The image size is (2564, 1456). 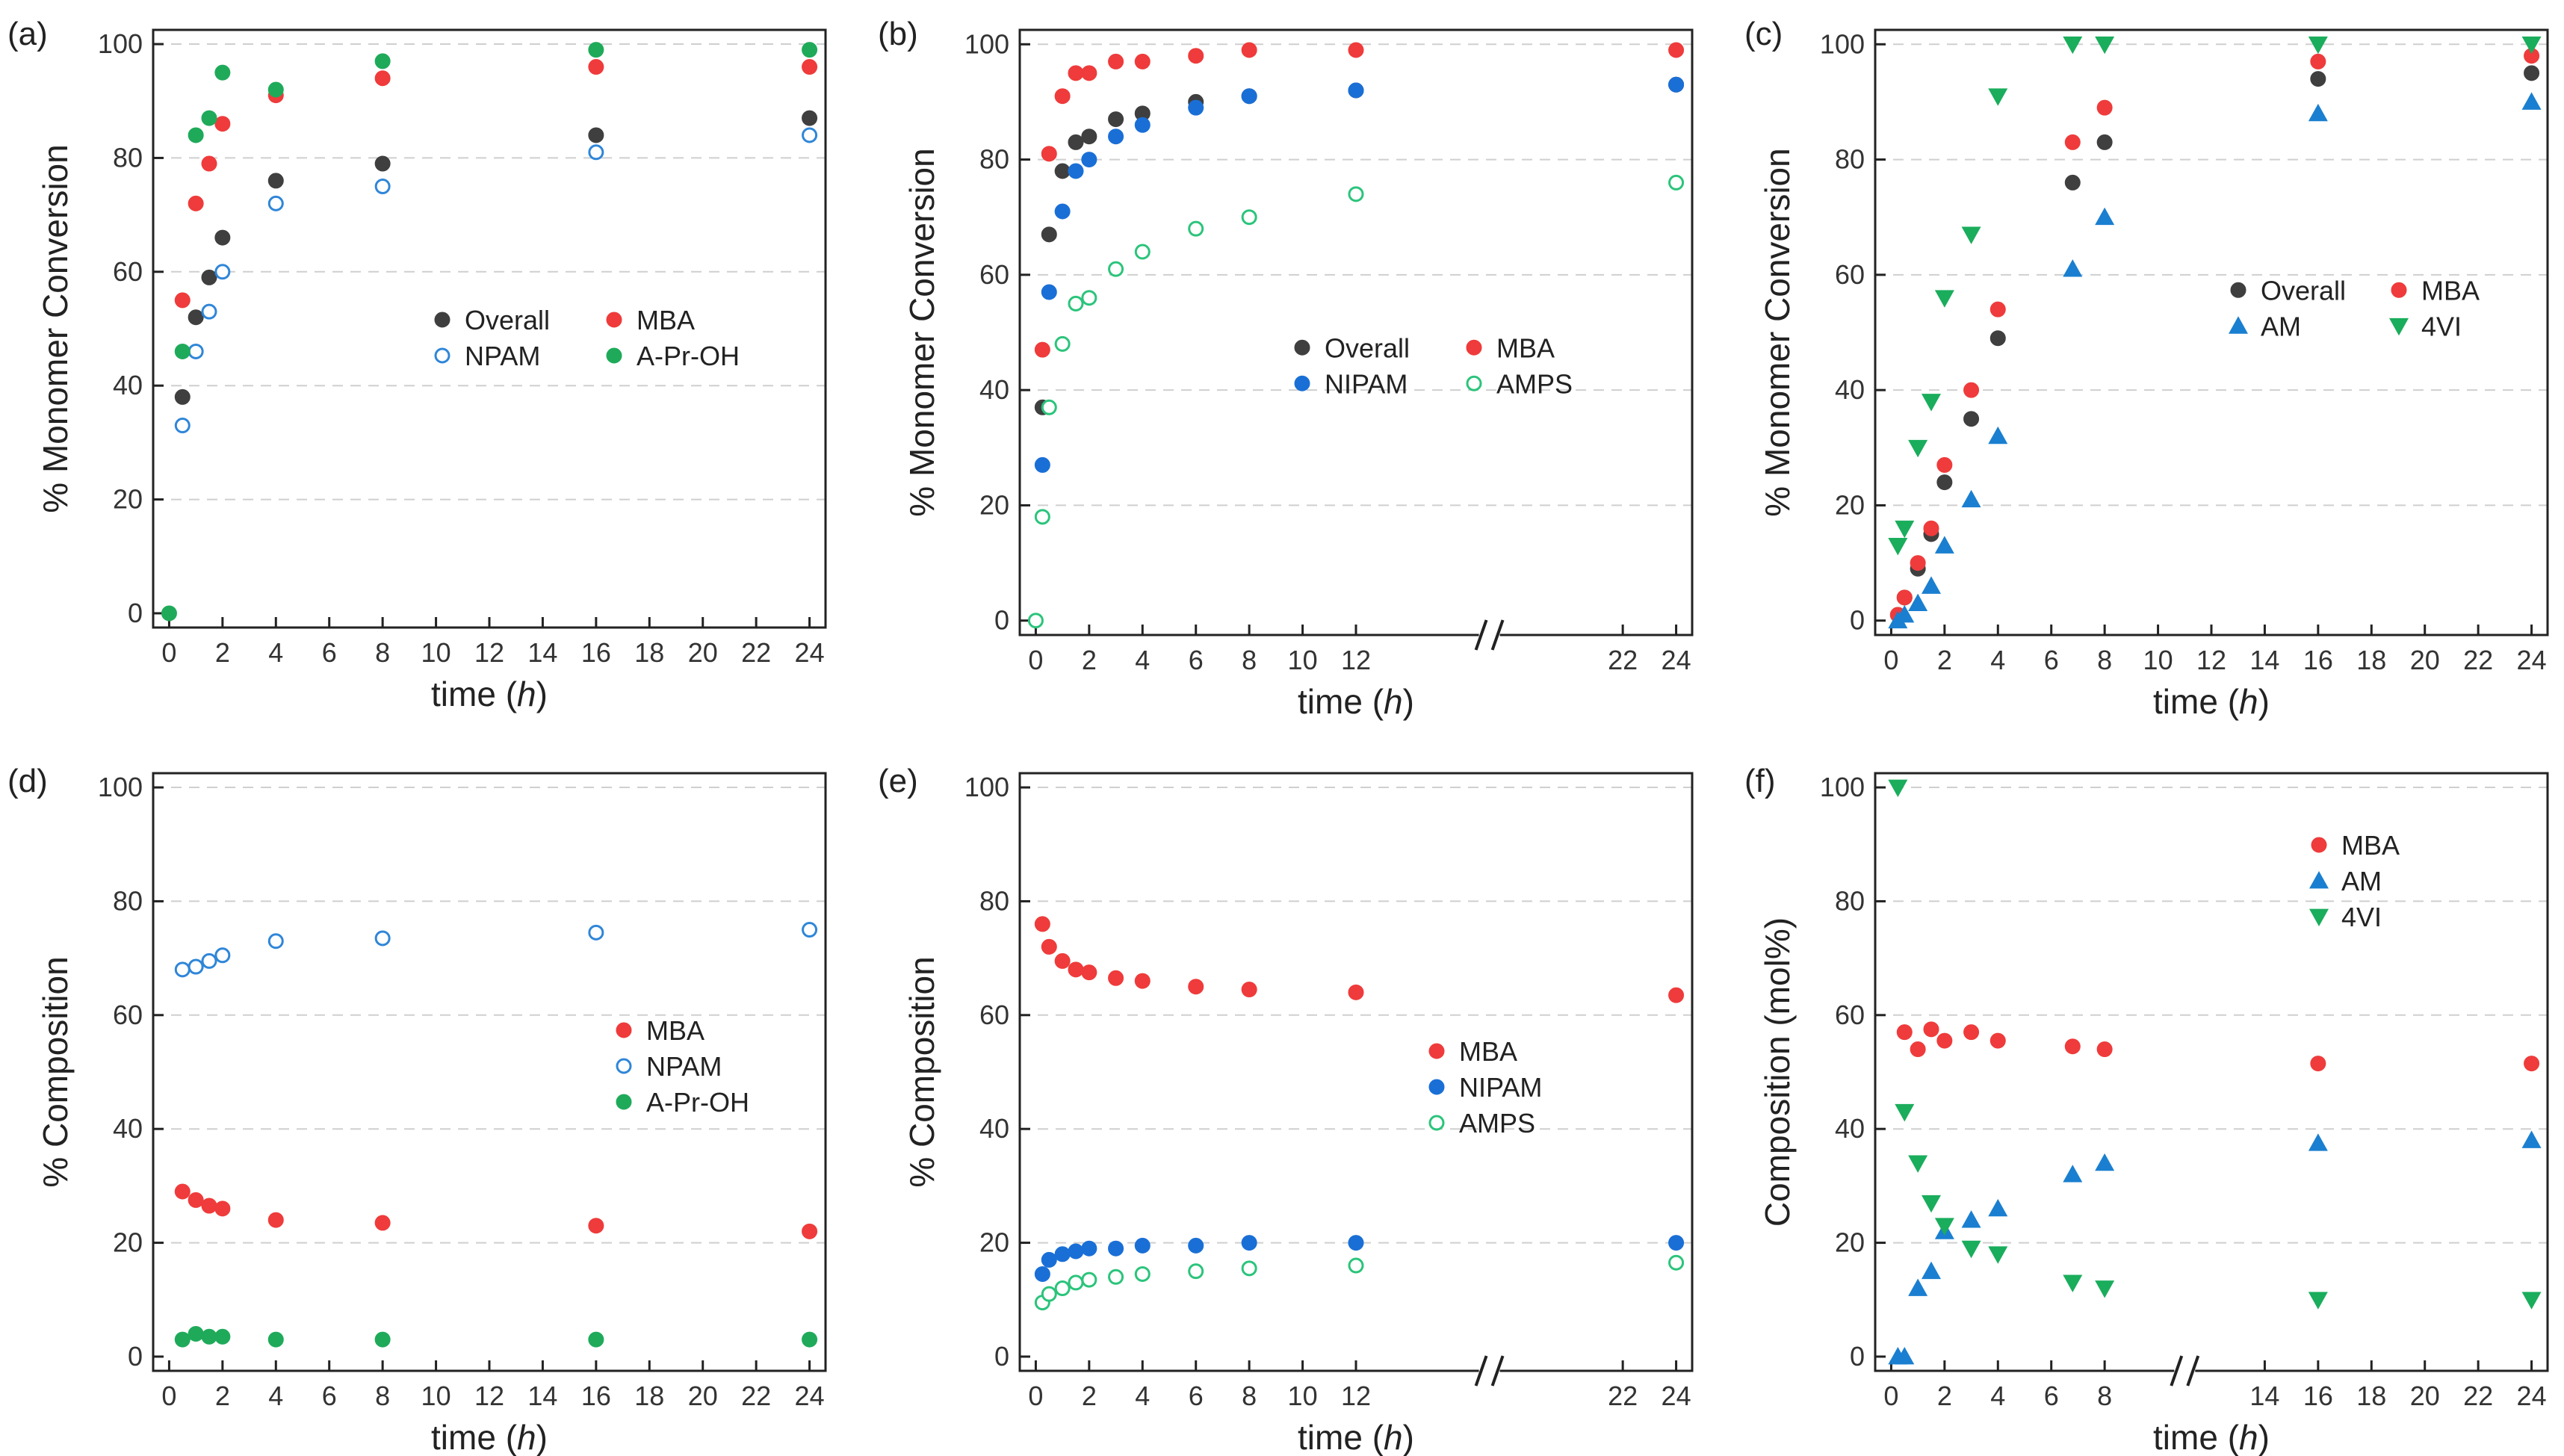 What do you see at coordinates (1249, 660) in the screenshot?
I see `x-tick-label: 8` at bounding box center [1249, 660].